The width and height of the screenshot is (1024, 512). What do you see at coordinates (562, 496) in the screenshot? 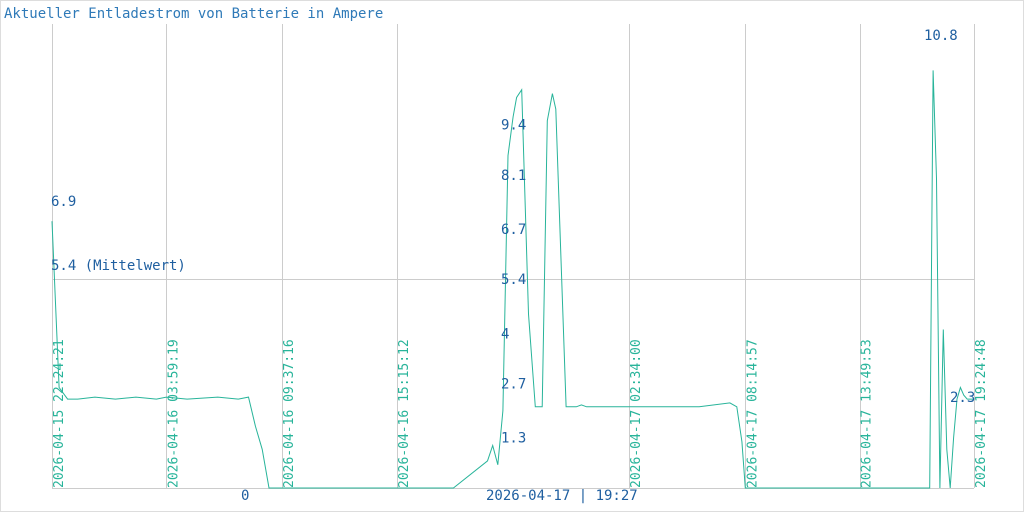
I see `footer-timestamp: 2026-04-17 | 19:27` at bounding box center [562, 496].